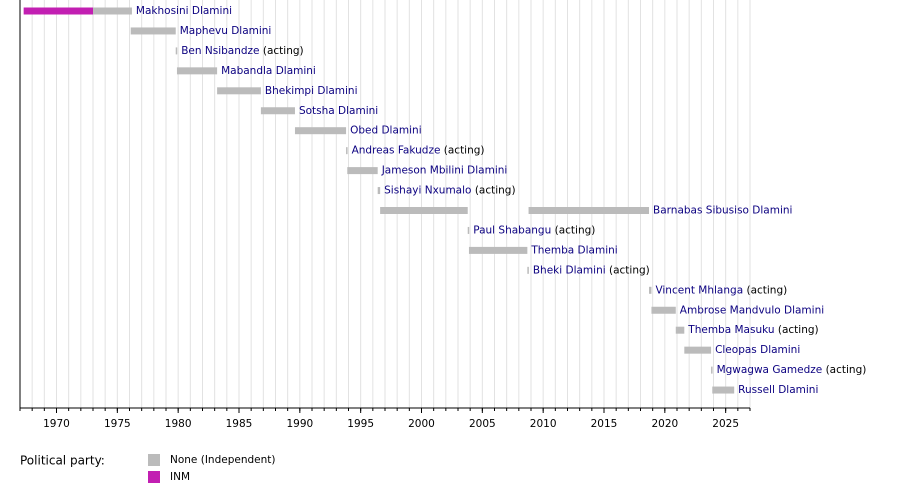 The width and height of the screenshot is (900, 487). I want to click on x-tick-label: 2025, so click(725, 424).